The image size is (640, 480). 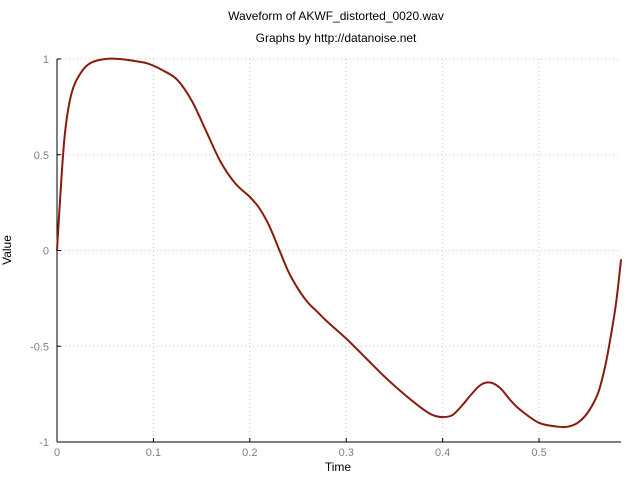 I want to click on x-axis-label: Time, so click(x=338, y=467).